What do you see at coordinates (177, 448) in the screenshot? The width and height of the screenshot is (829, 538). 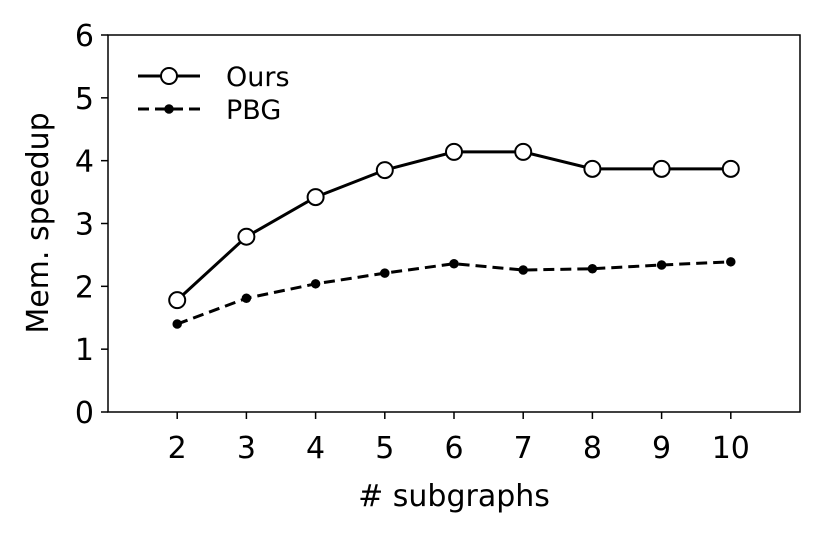 I see `x-tick-label: 2` at bounding box center [177, 448].